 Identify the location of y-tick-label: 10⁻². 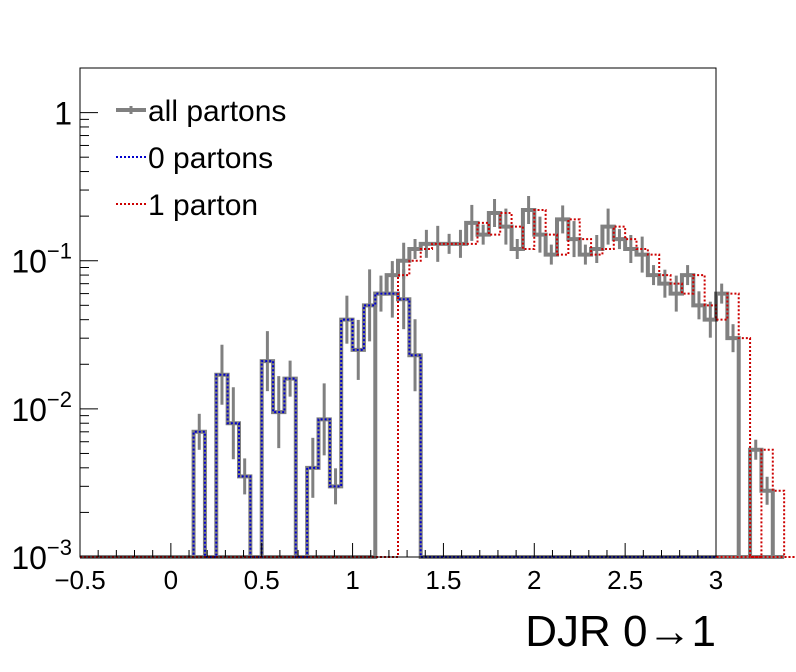
(41, 407).